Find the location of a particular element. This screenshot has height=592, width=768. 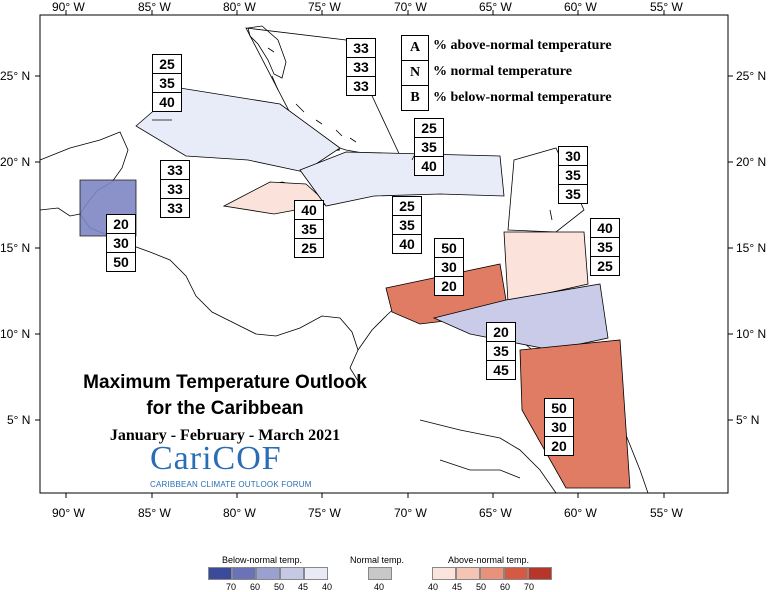

region-hispaniola-pr is located at coordinates (402, 179).